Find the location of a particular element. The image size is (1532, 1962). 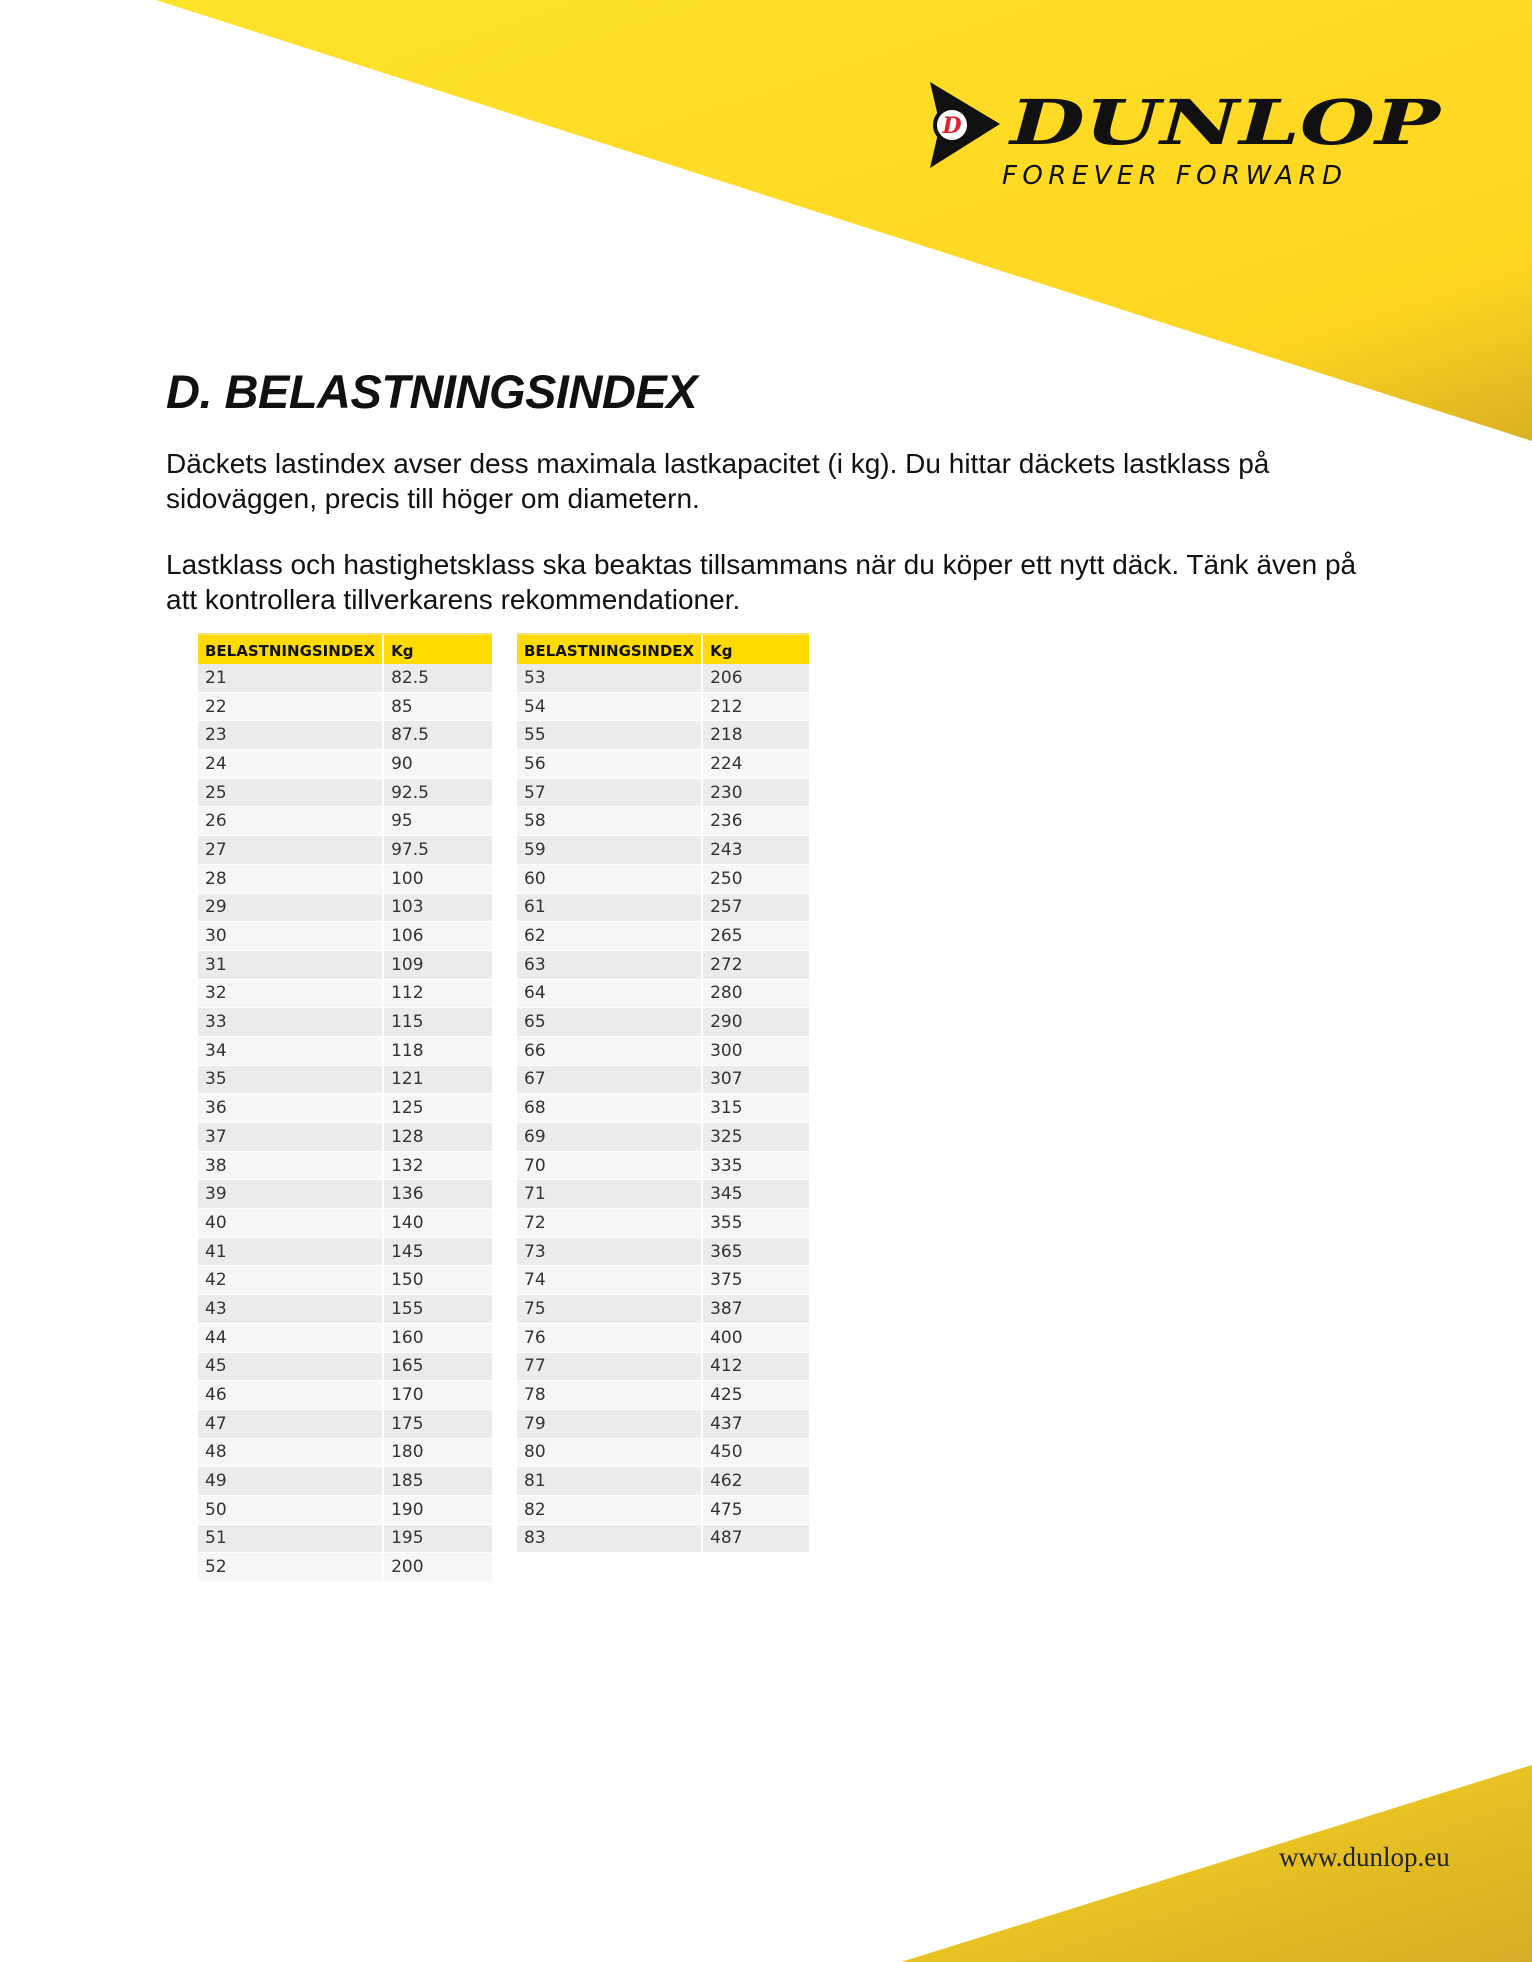

index-cell: 34 is located at coordinates (291, 1051).